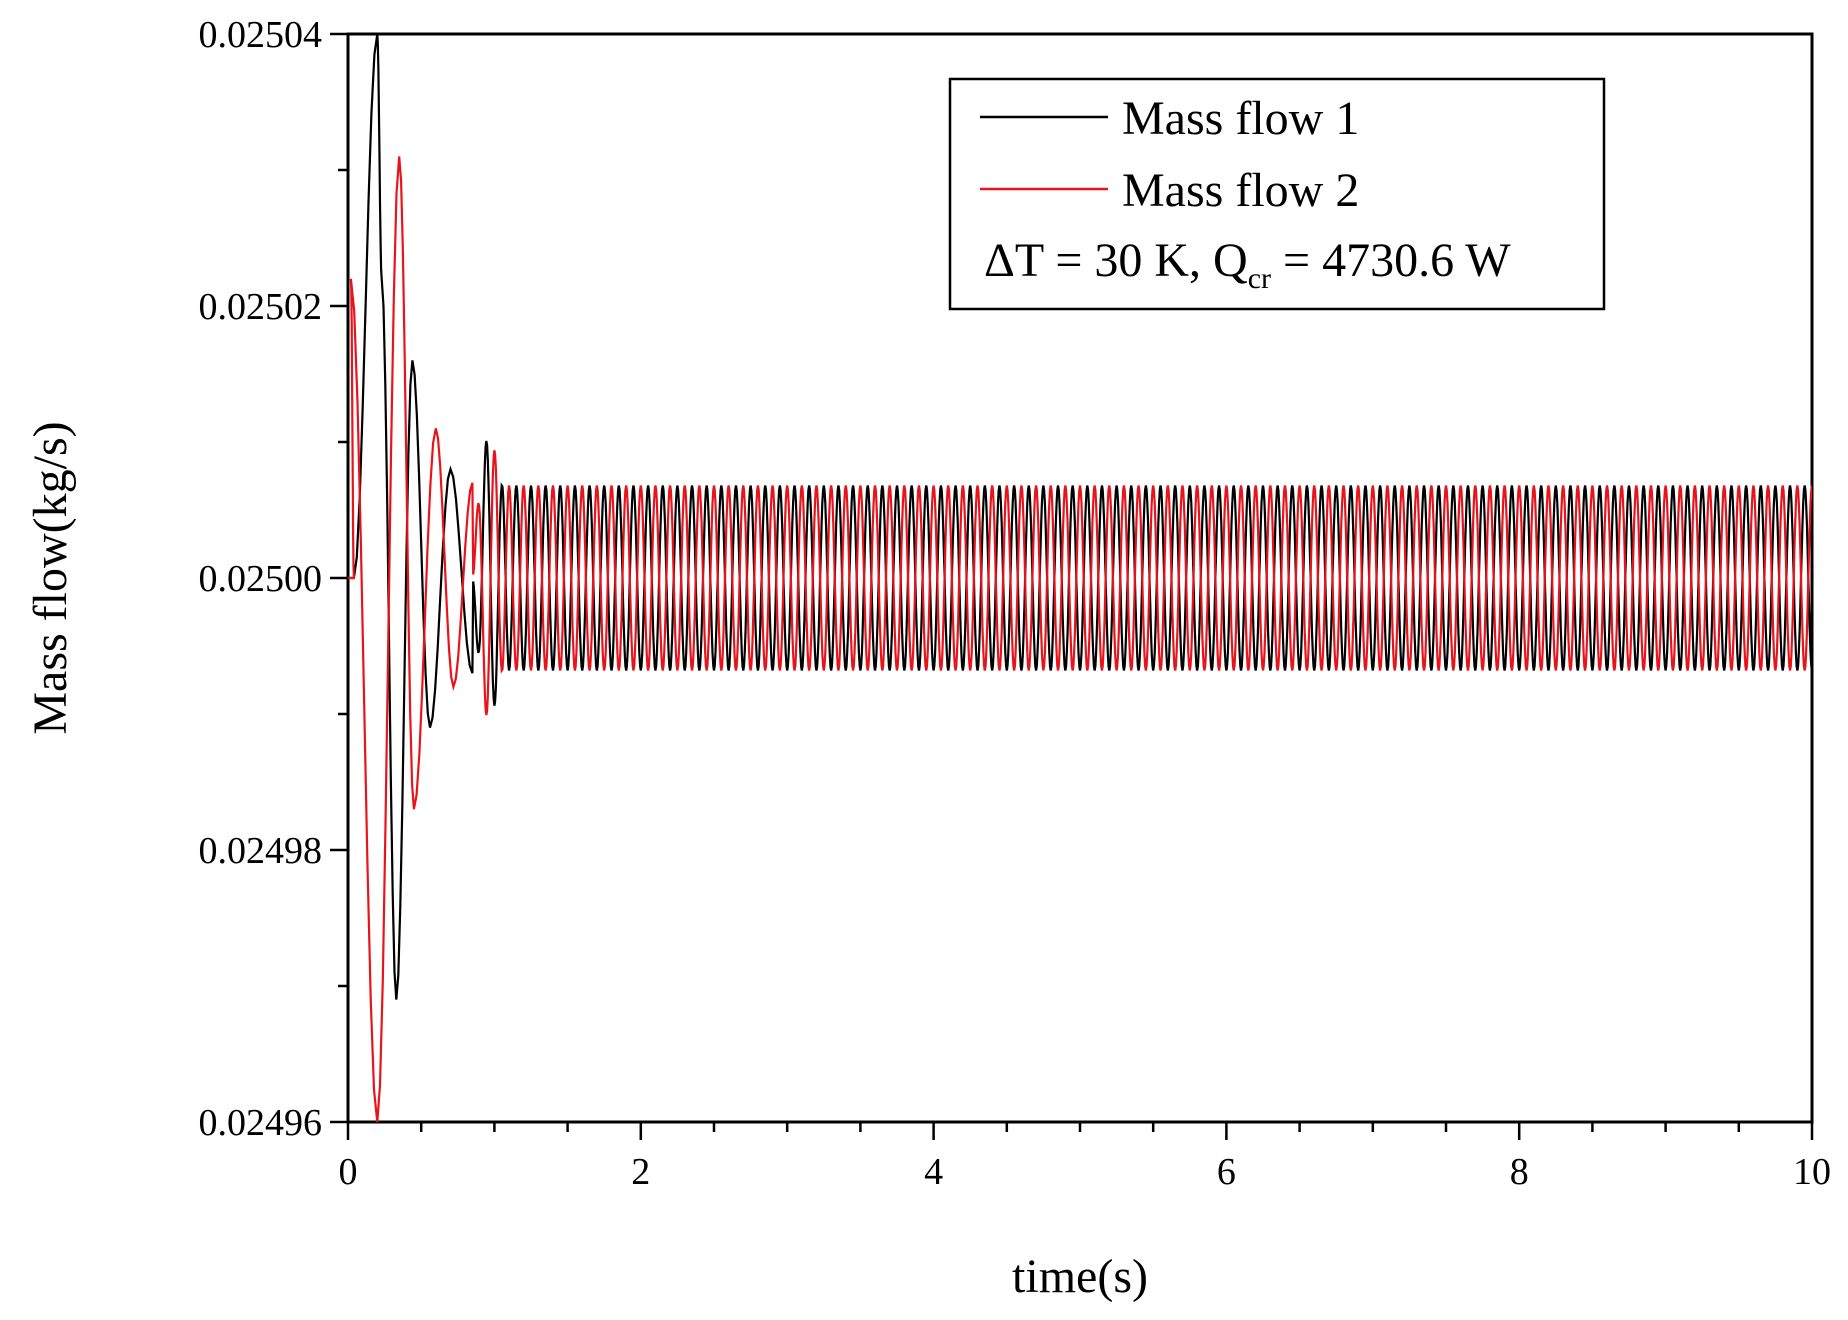 This screenshot has width=1848, height=1320. I want to click on y-tick-label: 0.02498, so click(261, 851).